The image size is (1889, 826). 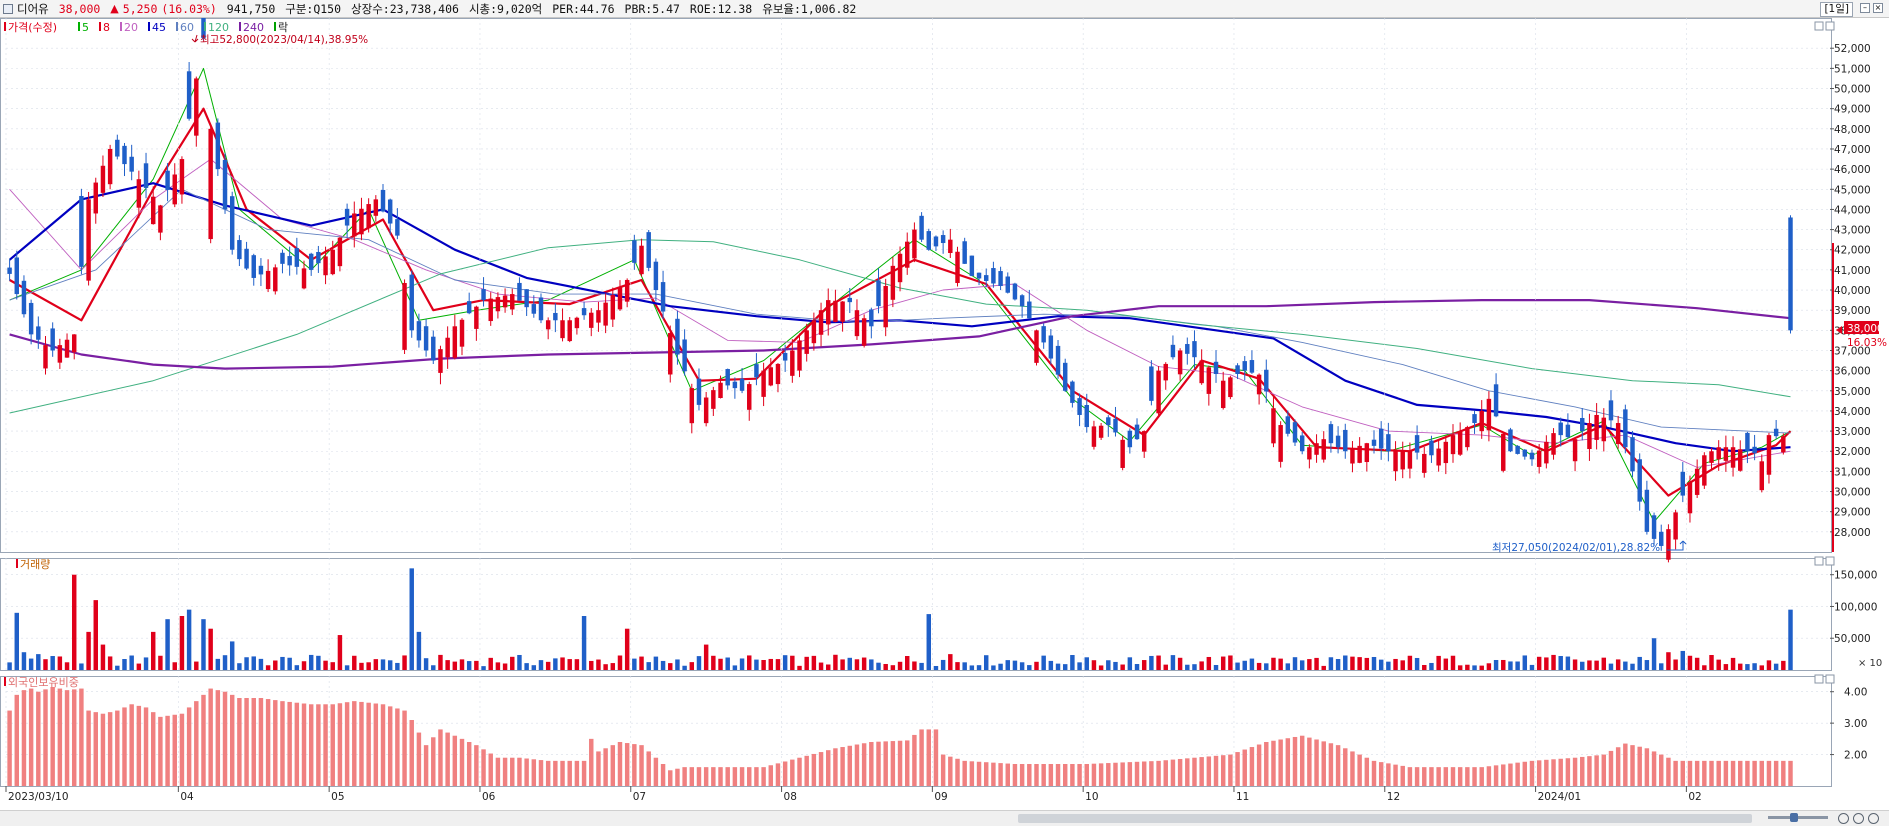 I want to click on price-panel-menu-icon, so click(x=1819, y=26).